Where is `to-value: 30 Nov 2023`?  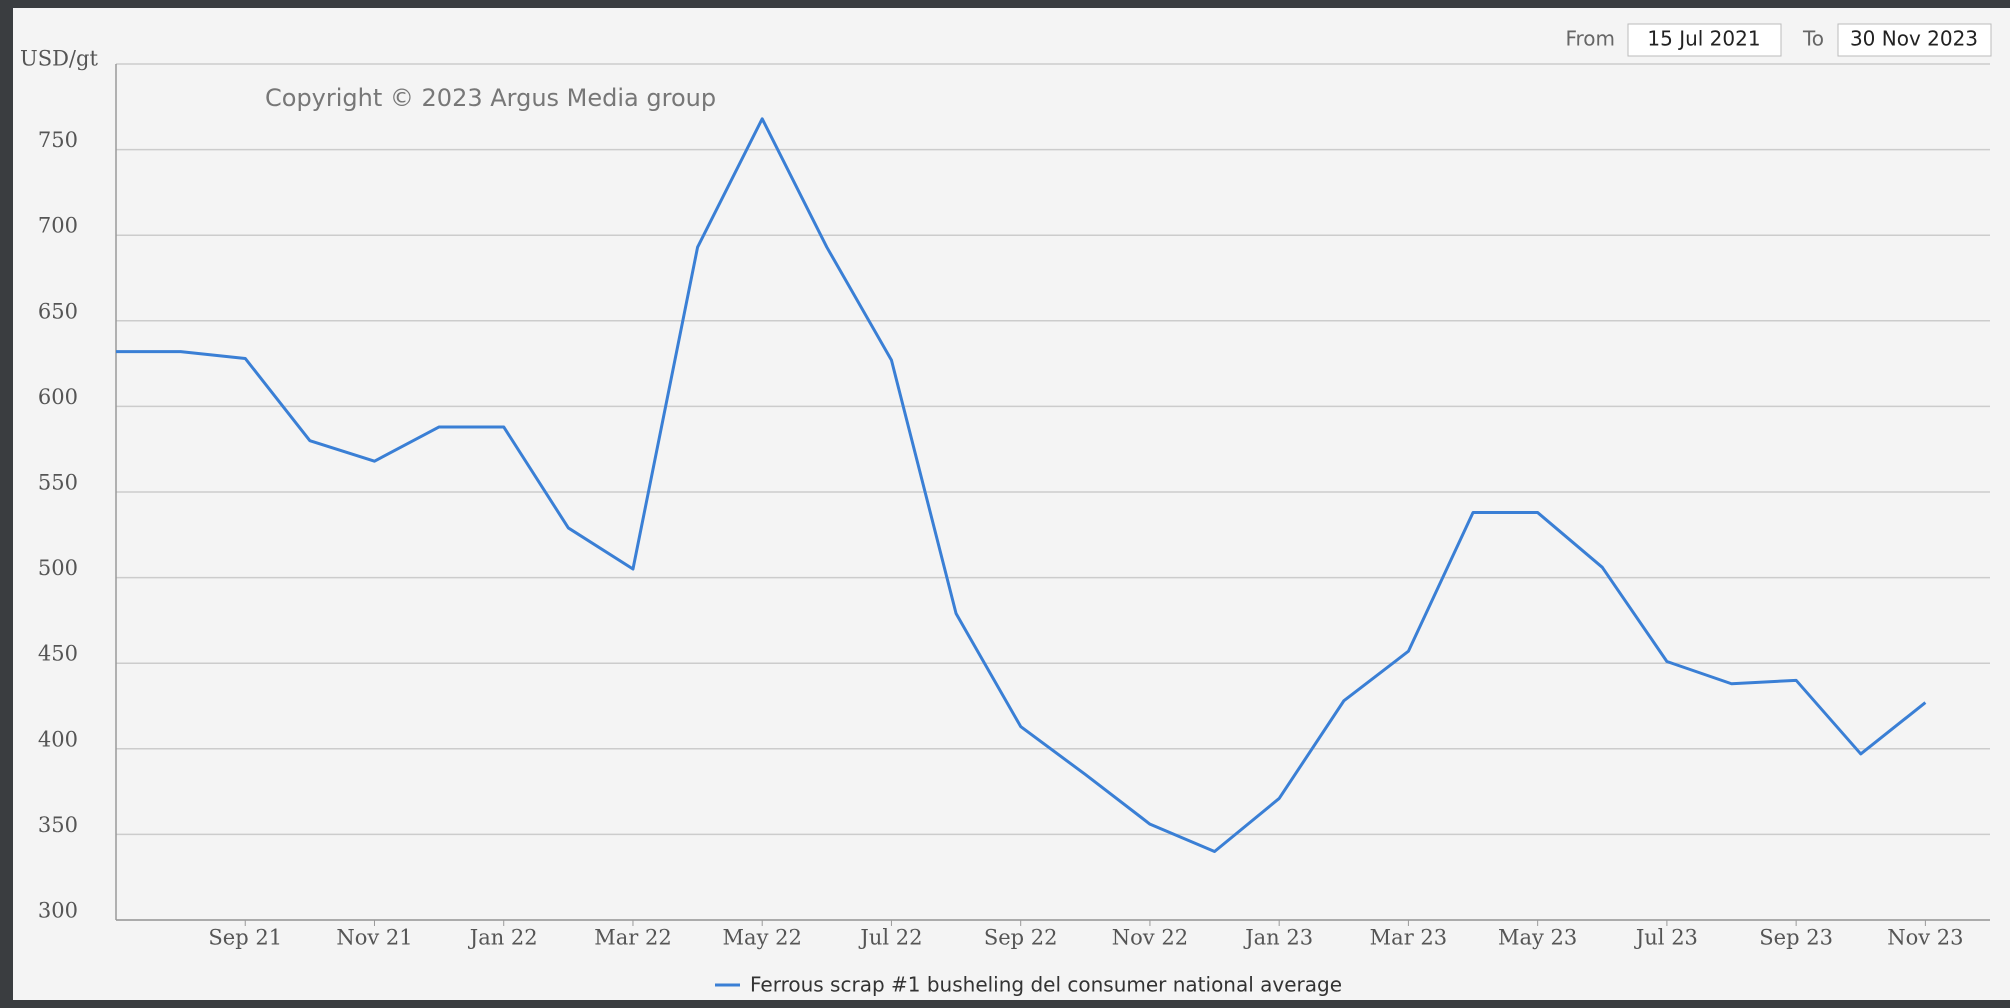
to-value: 30 Nov 2023 is located at coordinates (1914, 39).